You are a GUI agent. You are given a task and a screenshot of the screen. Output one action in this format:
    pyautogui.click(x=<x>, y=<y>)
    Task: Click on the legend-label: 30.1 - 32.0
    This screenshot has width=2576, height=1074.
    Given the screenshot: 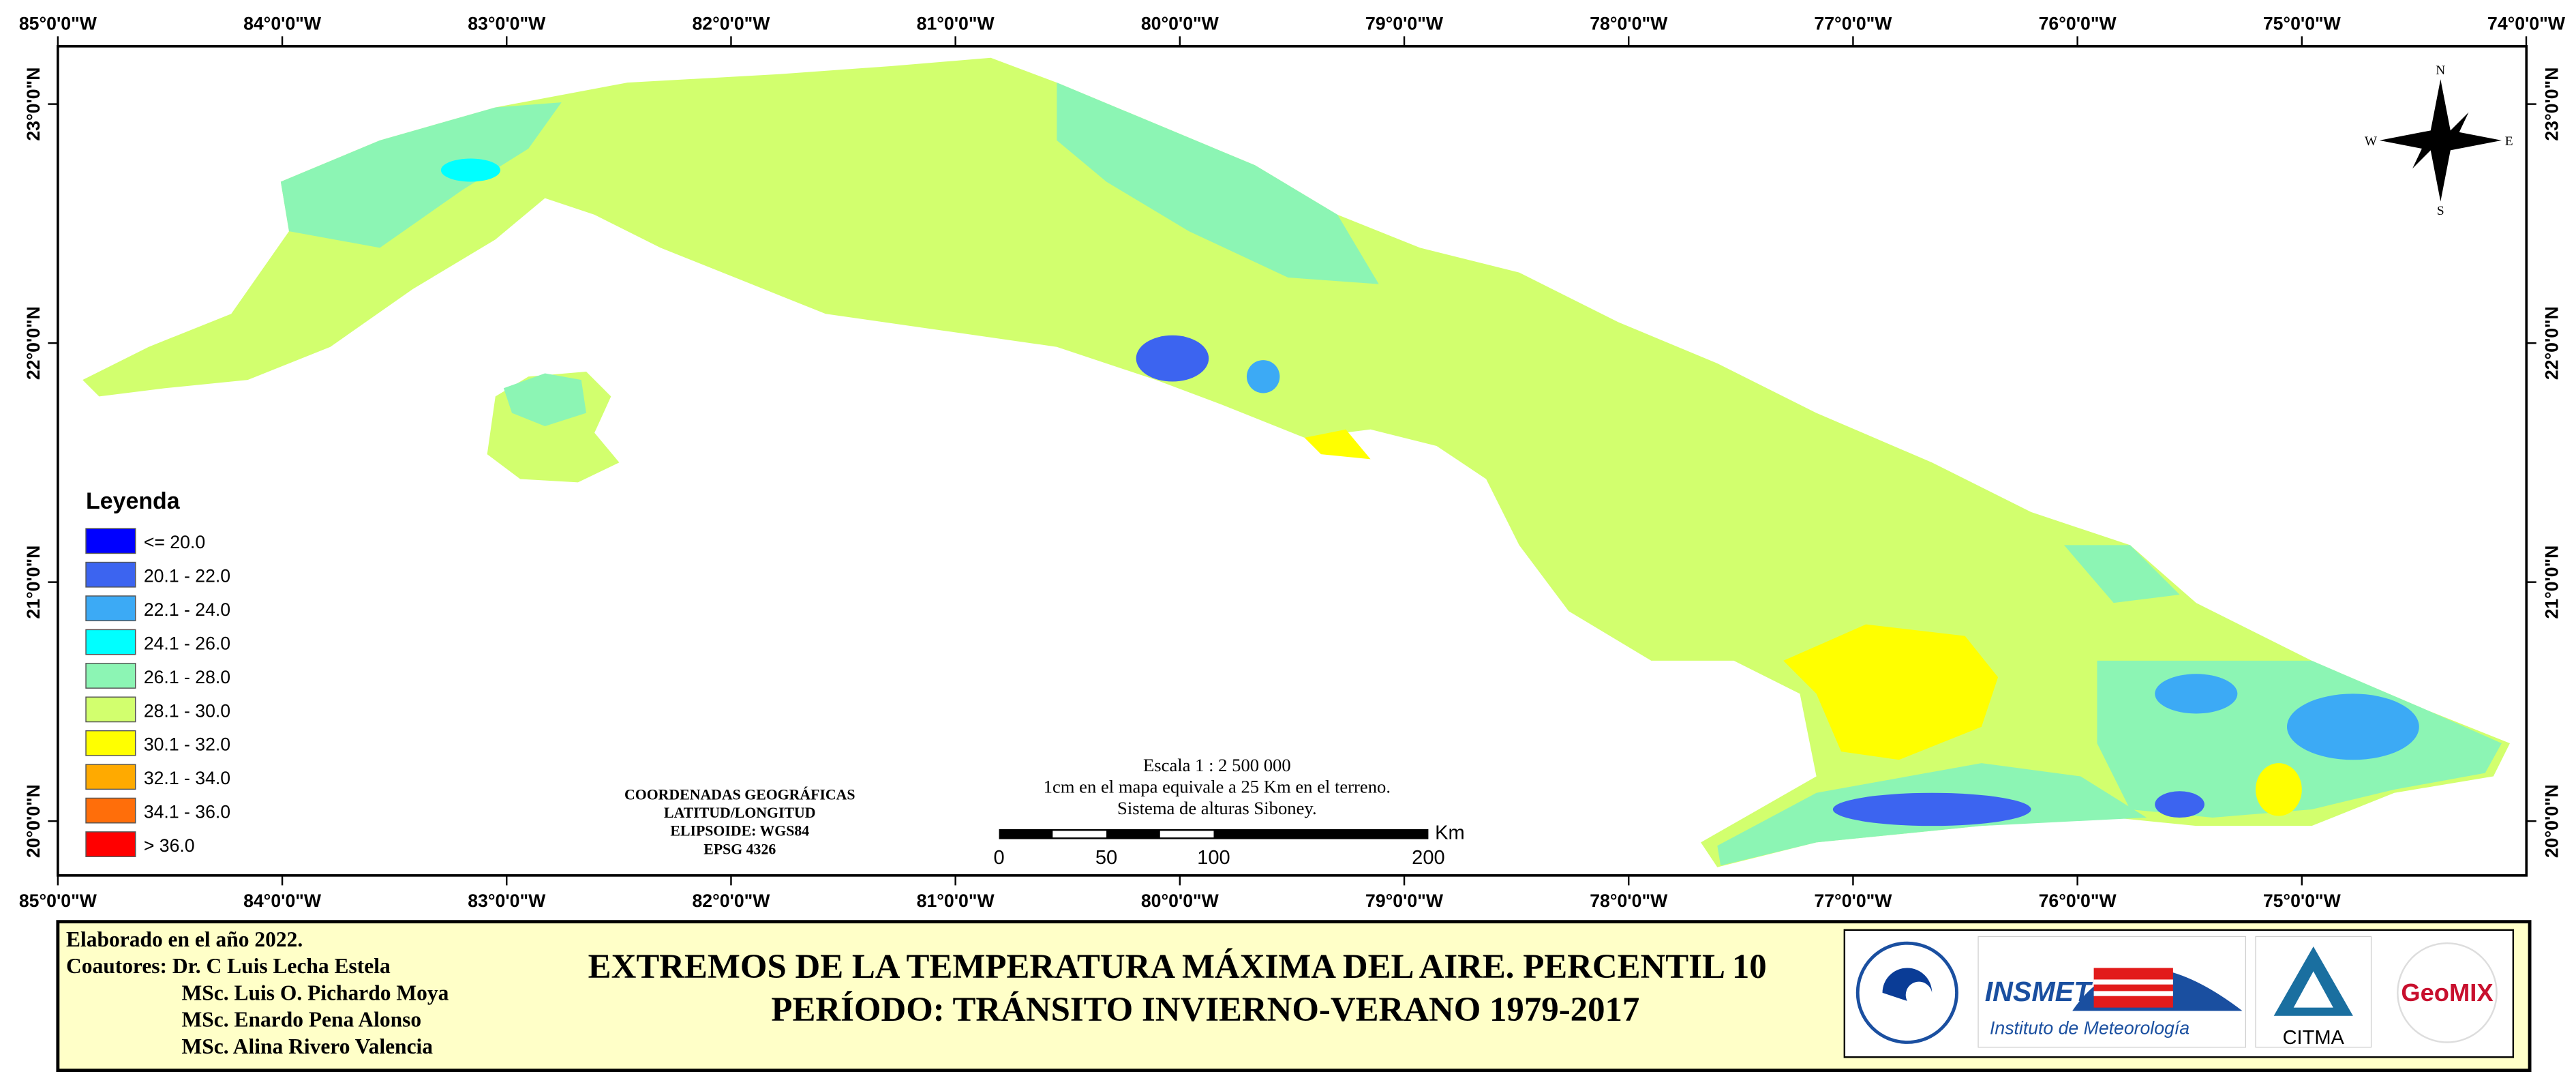 What is the action you would take?
    pyautogui.click(x=187, y=744)
    